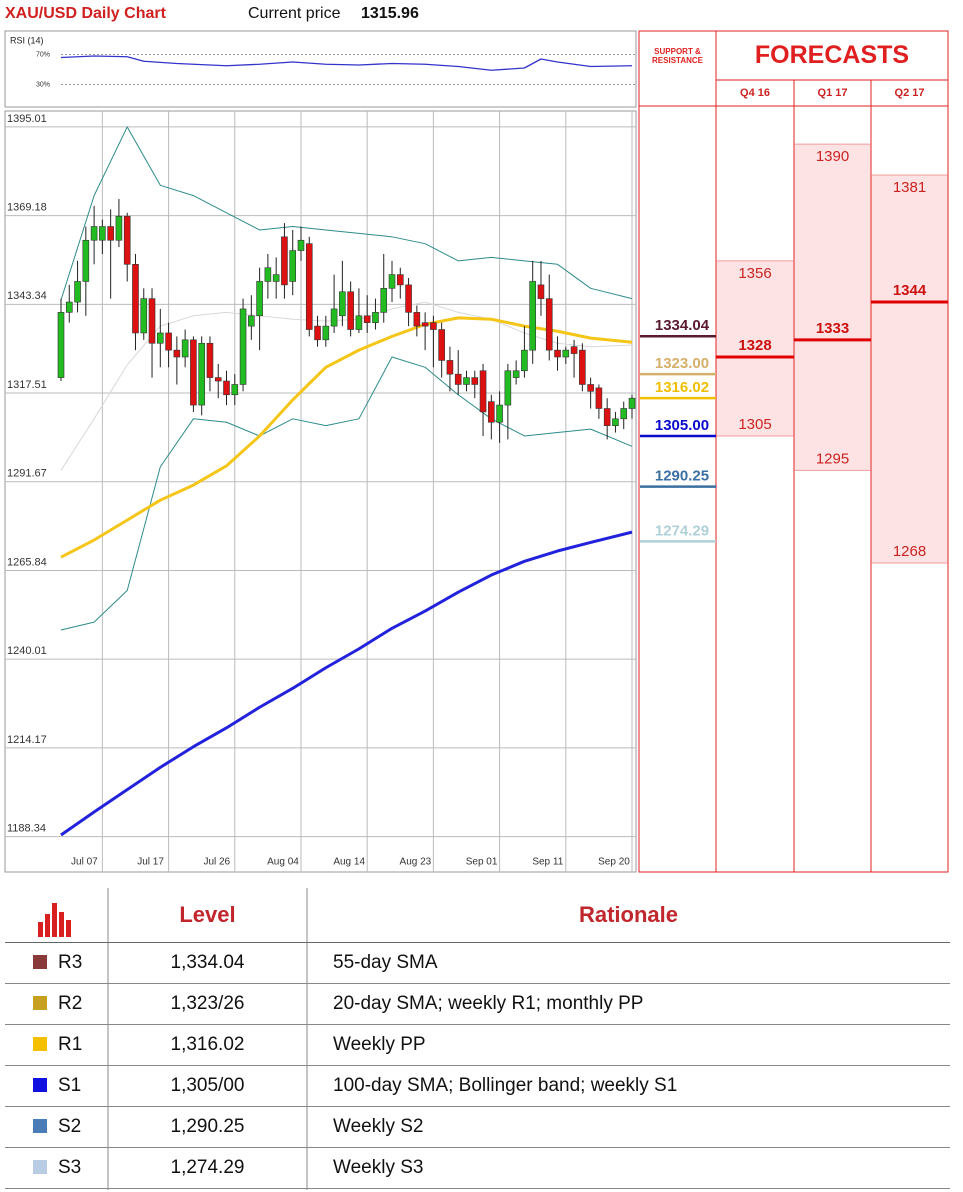 The width and height of the screenshot is (963, 1192). Describe the element at coordinates (390, 13) in the screenshot. I see `current-price: 1315.96` at that location.